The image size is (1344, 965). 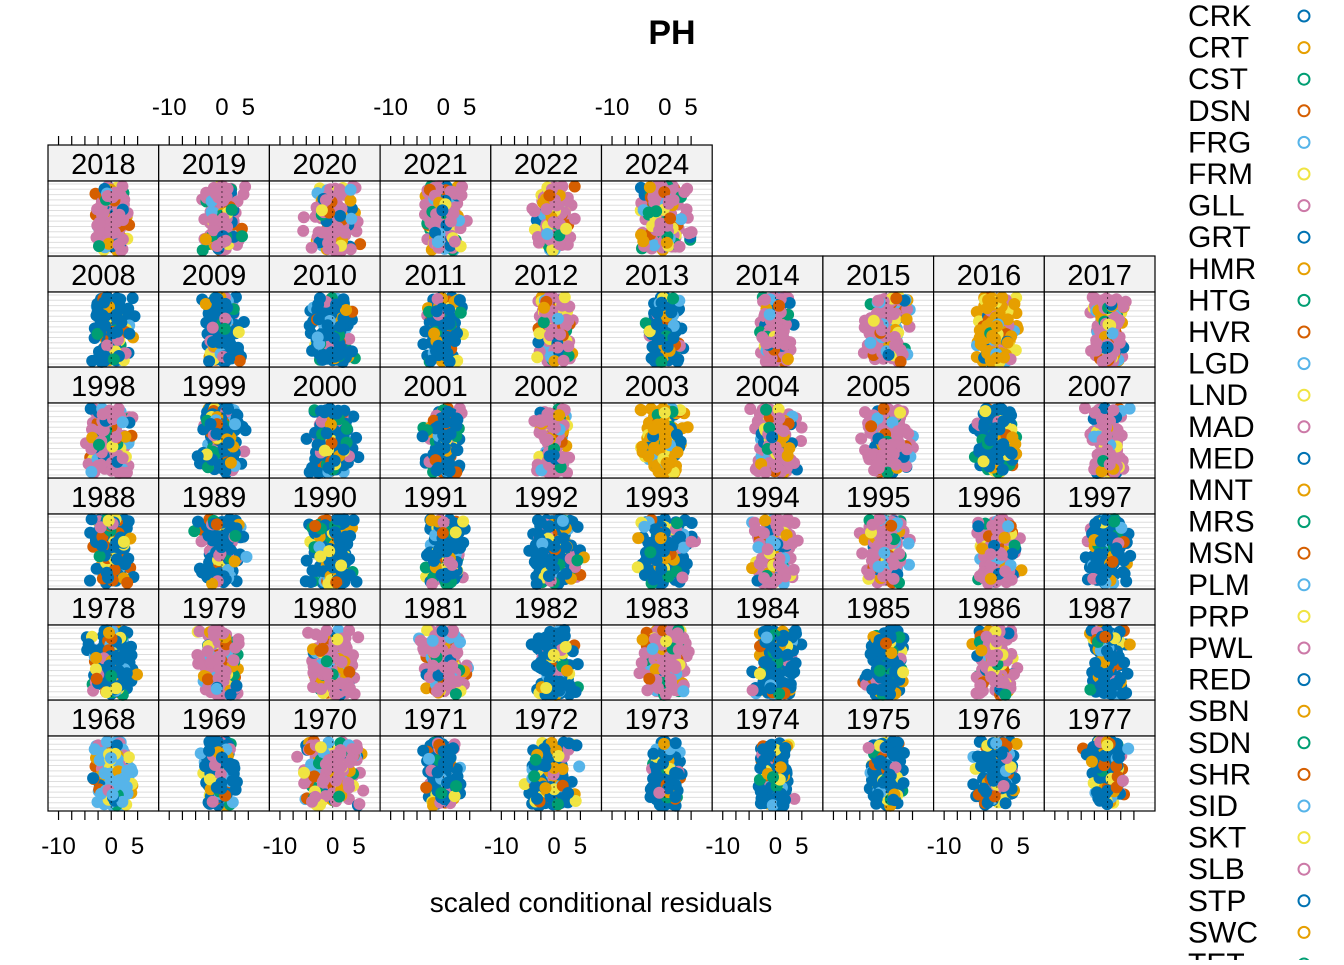 What do you see at coordinates (671, 33) in the screenshot?
I see `chart-title: PH` at bounding box center [671, 33].